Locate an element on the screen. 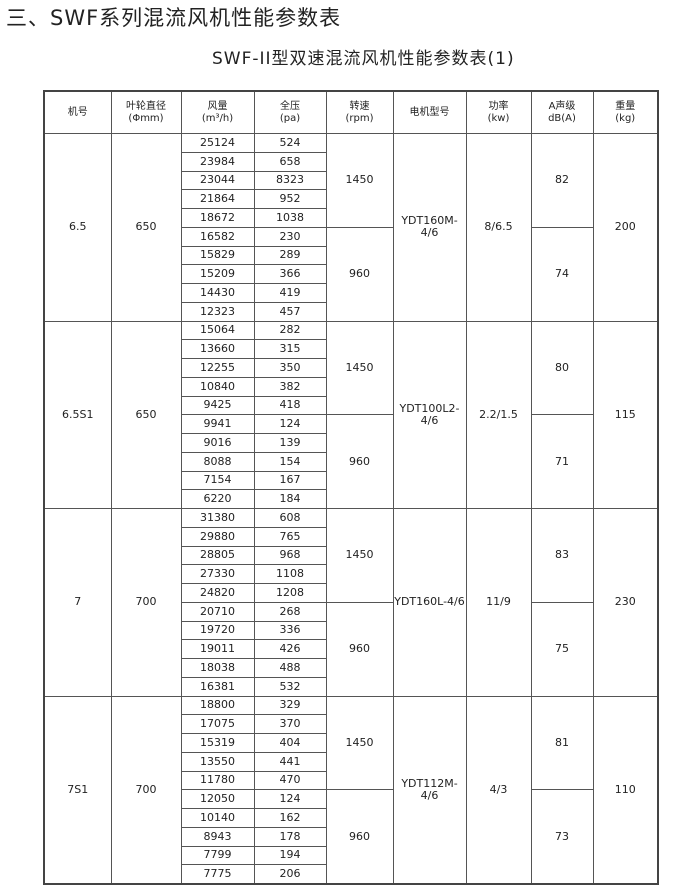 The image size is (700, 891). table-row: 12323 457 is located at coordinates (351, 311).